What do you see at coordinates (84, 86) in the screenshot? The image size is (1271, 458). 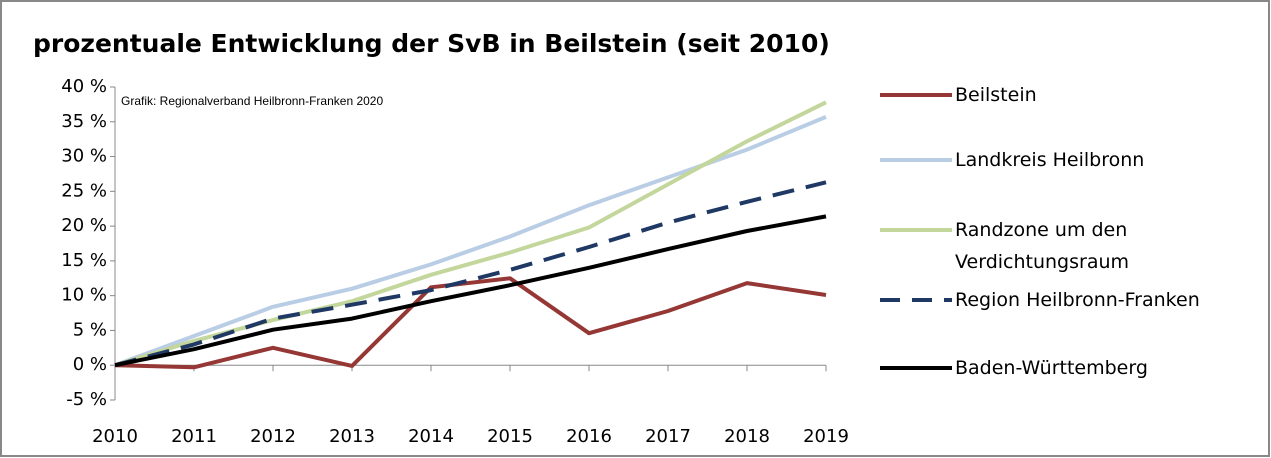 I see `y-tick-label: 40 %` at bounding box center [84, 86].